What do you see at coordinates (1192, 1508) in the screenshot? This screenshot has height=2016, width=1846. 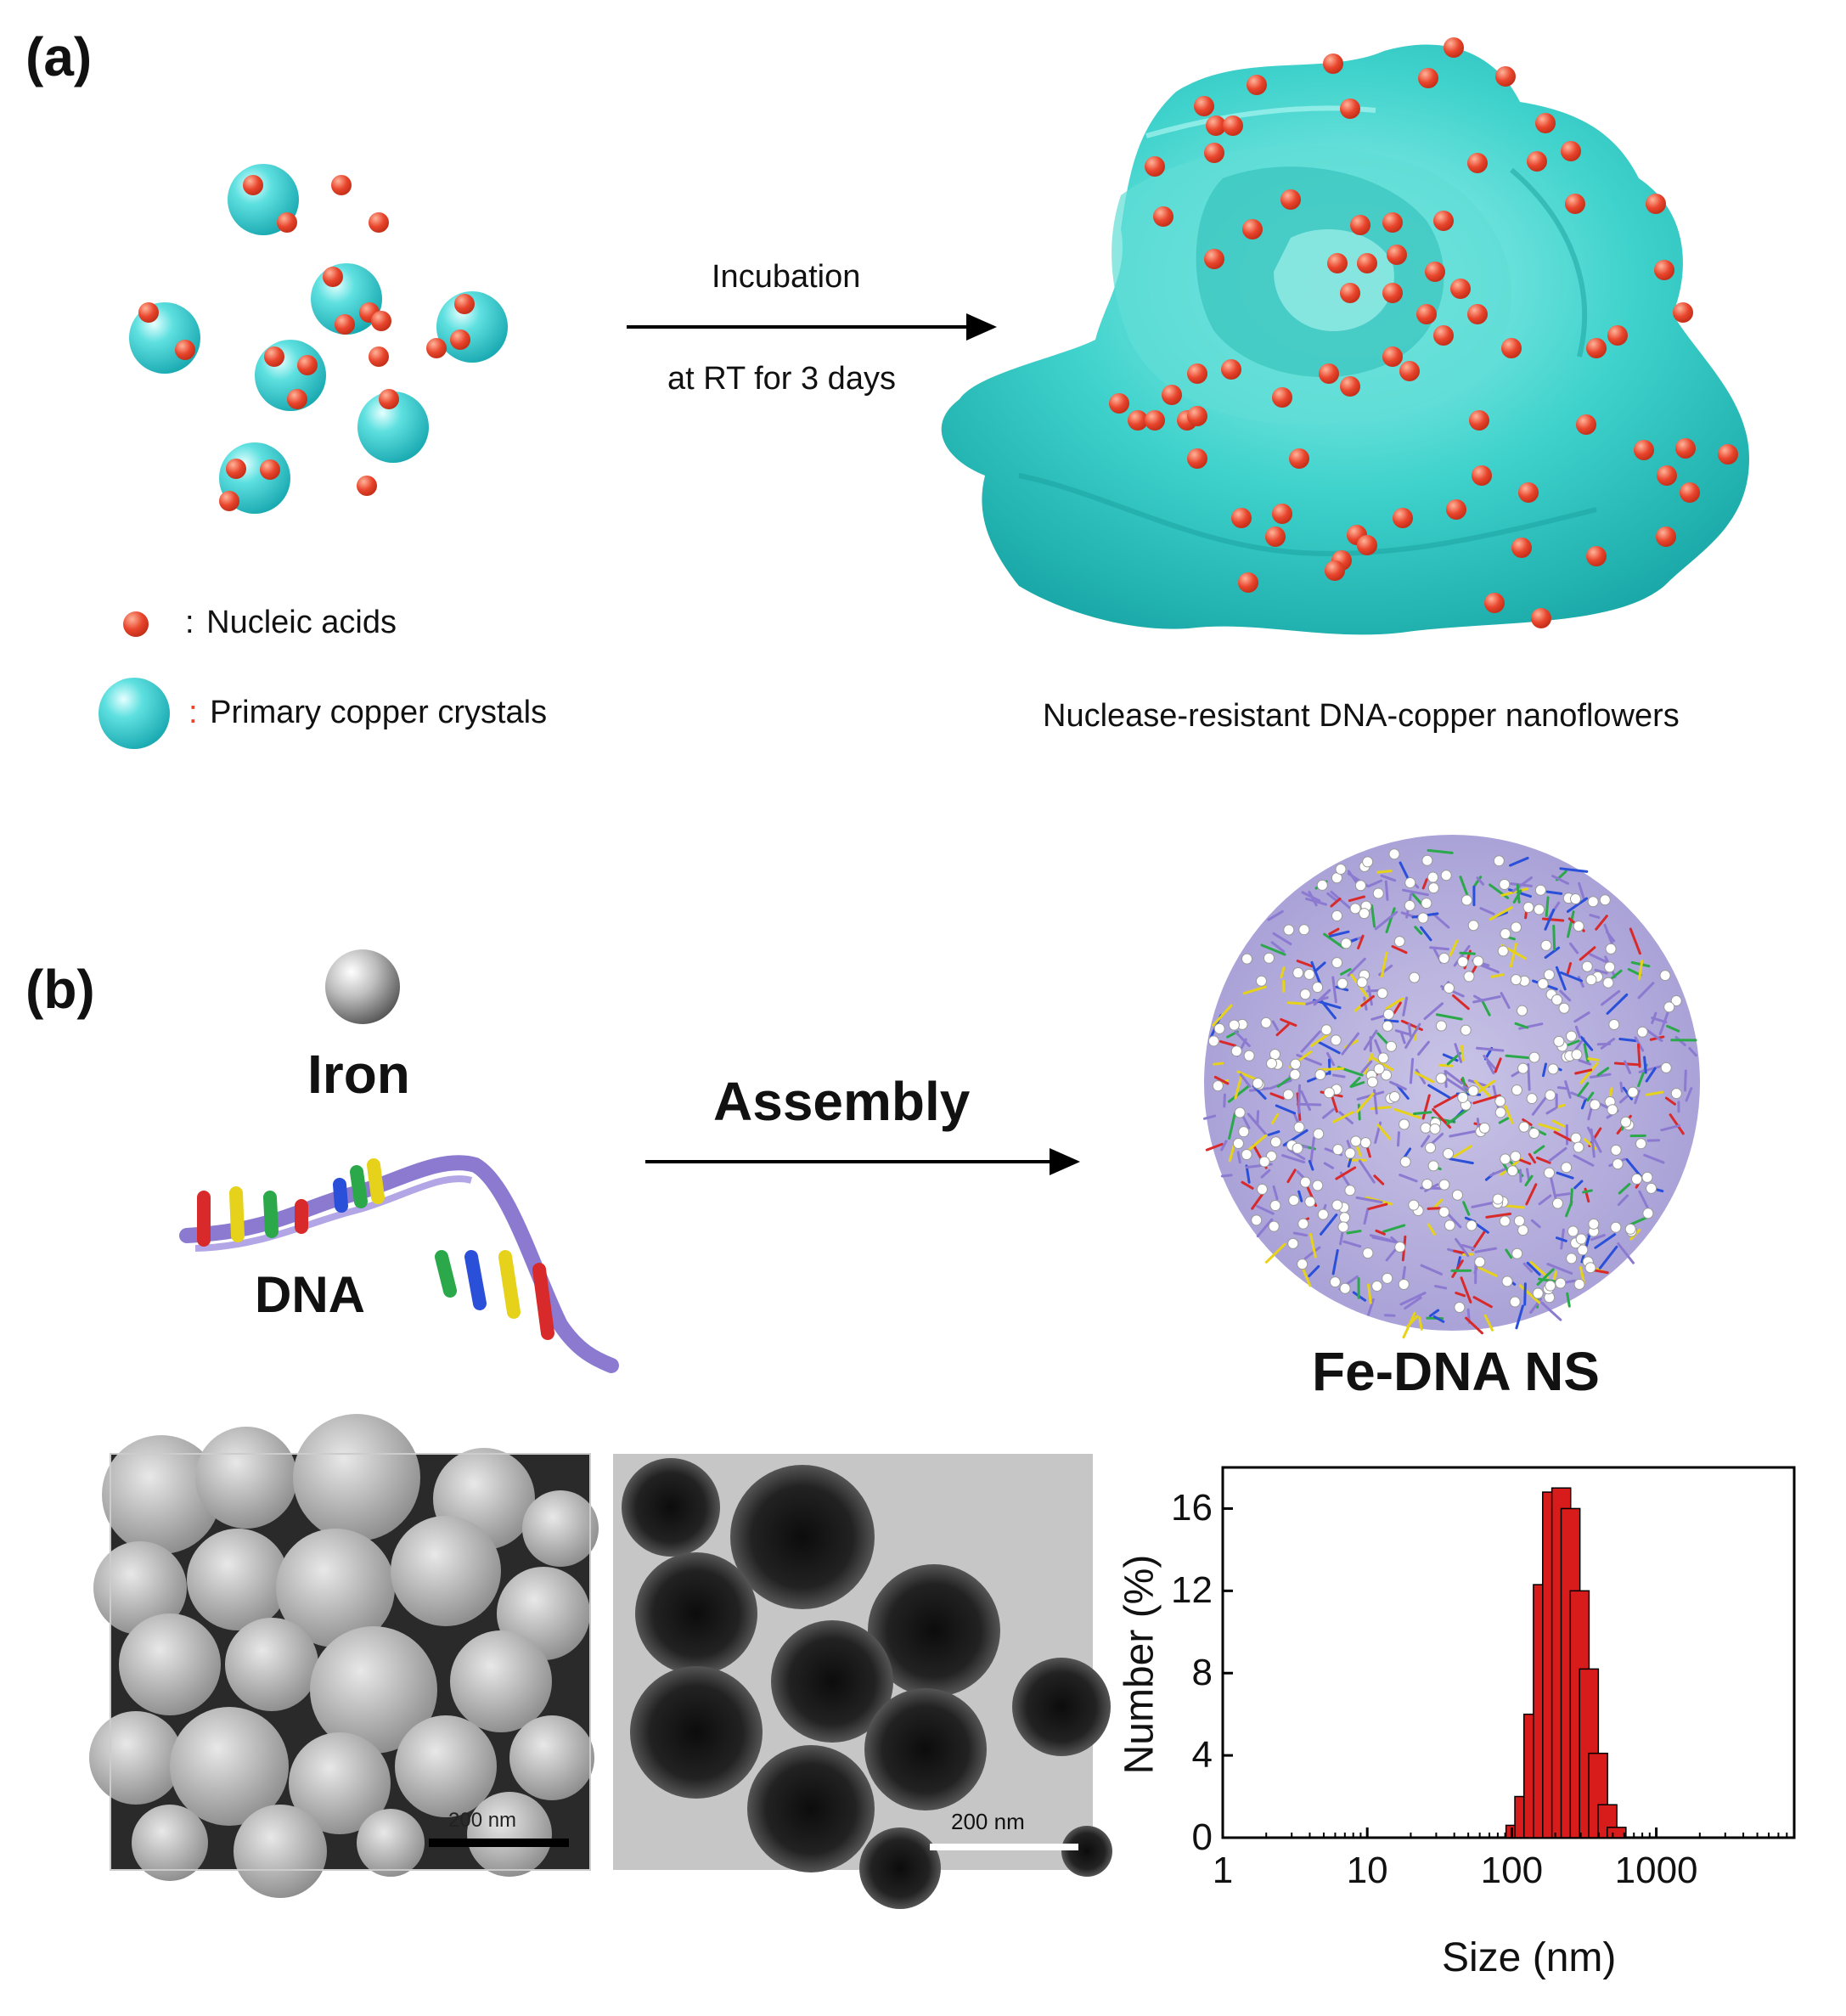 I see `y-tick-label: 16` at bounding box center [1192, 1508].